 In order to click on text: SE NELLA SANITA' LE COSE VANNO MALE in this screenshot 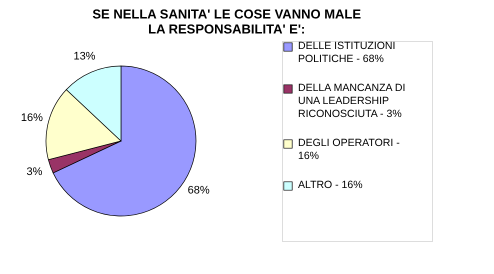, I will do `click(227, 14)`.